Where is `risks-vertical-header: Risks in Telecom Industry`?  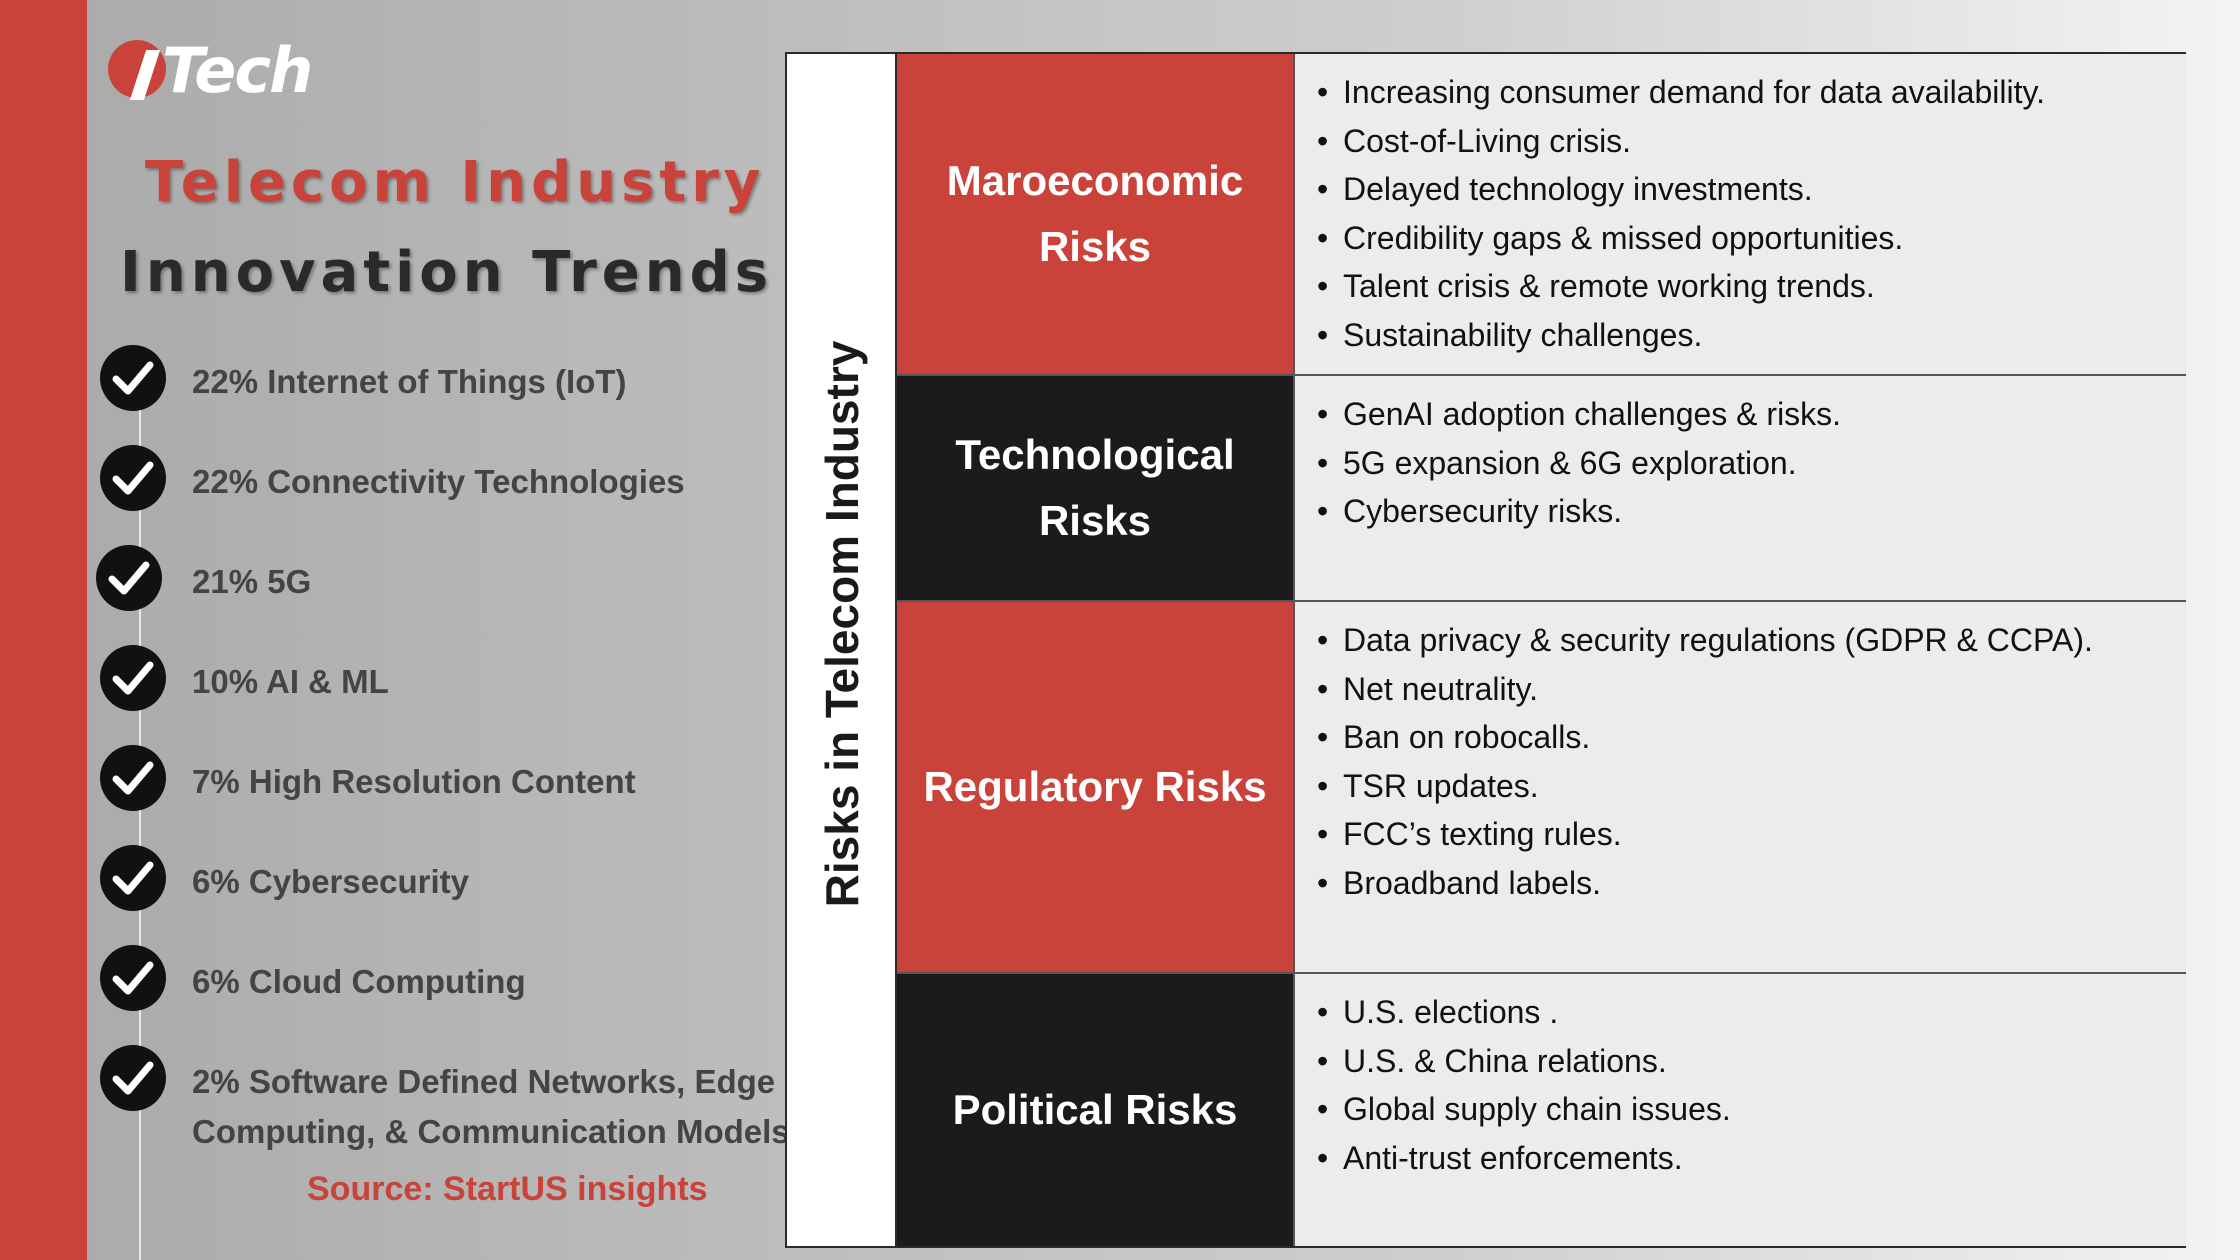 risks-vertical-header: Risks in Telecom Industry is located at coordinates (842, 650).